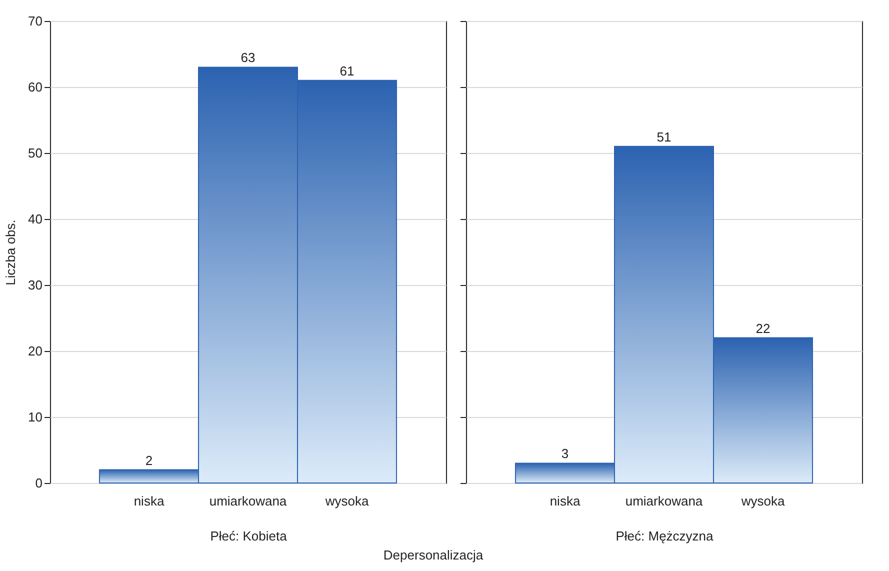  What do you see at coordinates (665, 536) in the screenshot?
I see `x-axis-title: Płeć: Mężczyzna` at bounding box center [665, 536].